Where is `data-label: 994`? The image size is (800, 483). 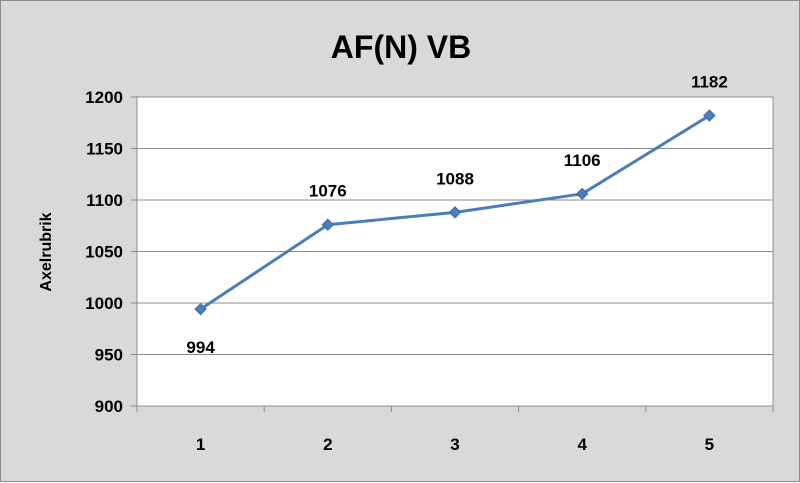 data-label: 994 is located at coordinates (200, 347).